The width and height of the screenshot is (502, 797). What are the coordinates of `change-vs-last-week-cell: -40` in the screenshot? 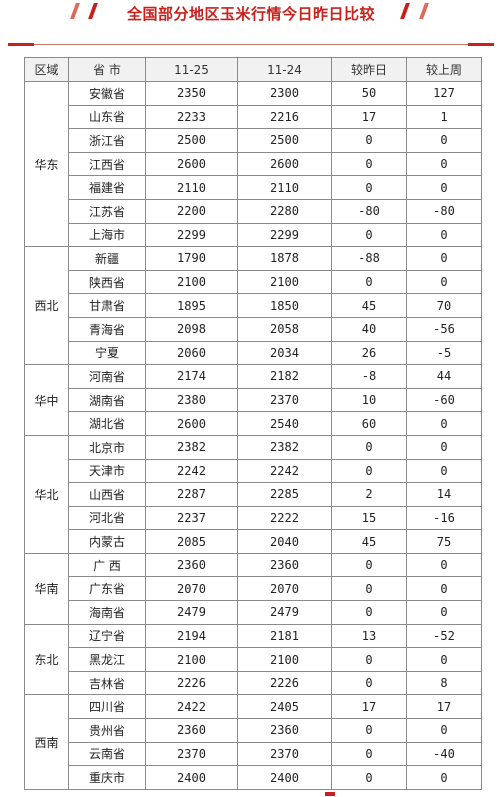 It's located at (444, 754).